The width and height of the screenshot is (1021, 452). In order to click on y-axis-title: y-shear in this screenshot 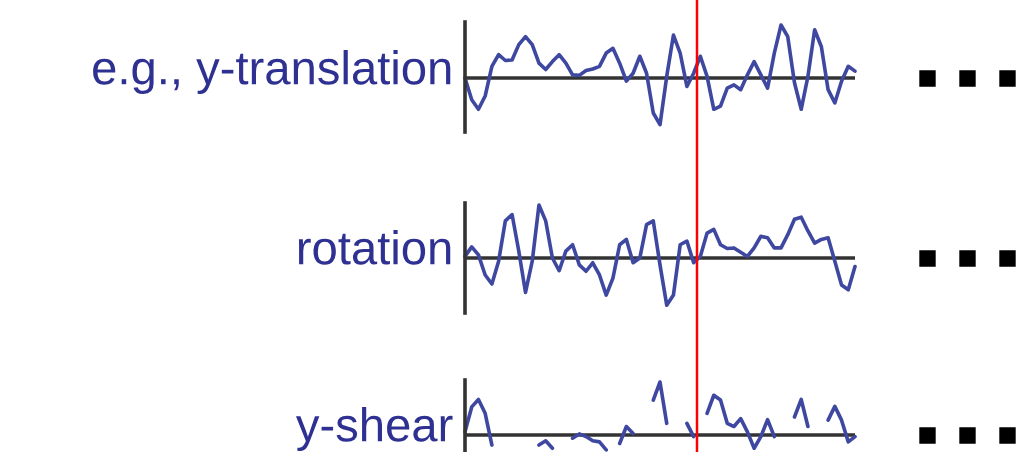, I will do `click(374, 429)`.